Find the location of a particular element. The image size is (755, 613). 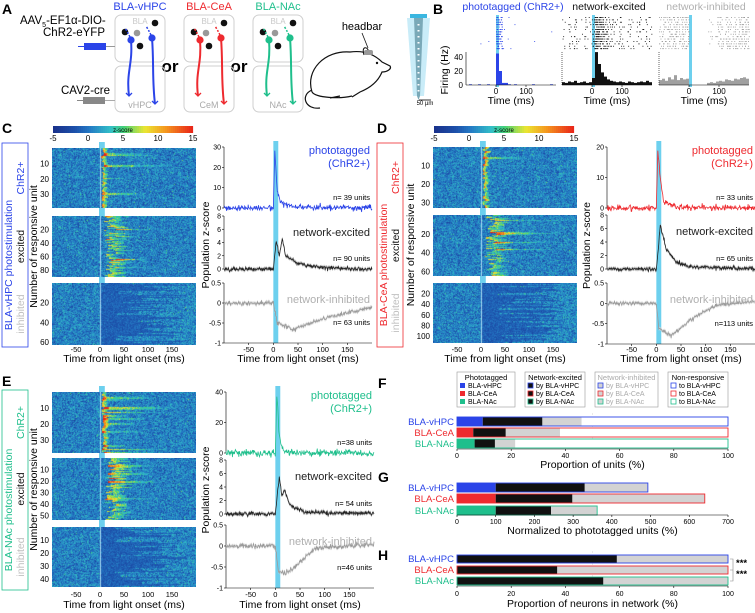

x-tick-label: 100 is located at coordinates (705, 349).